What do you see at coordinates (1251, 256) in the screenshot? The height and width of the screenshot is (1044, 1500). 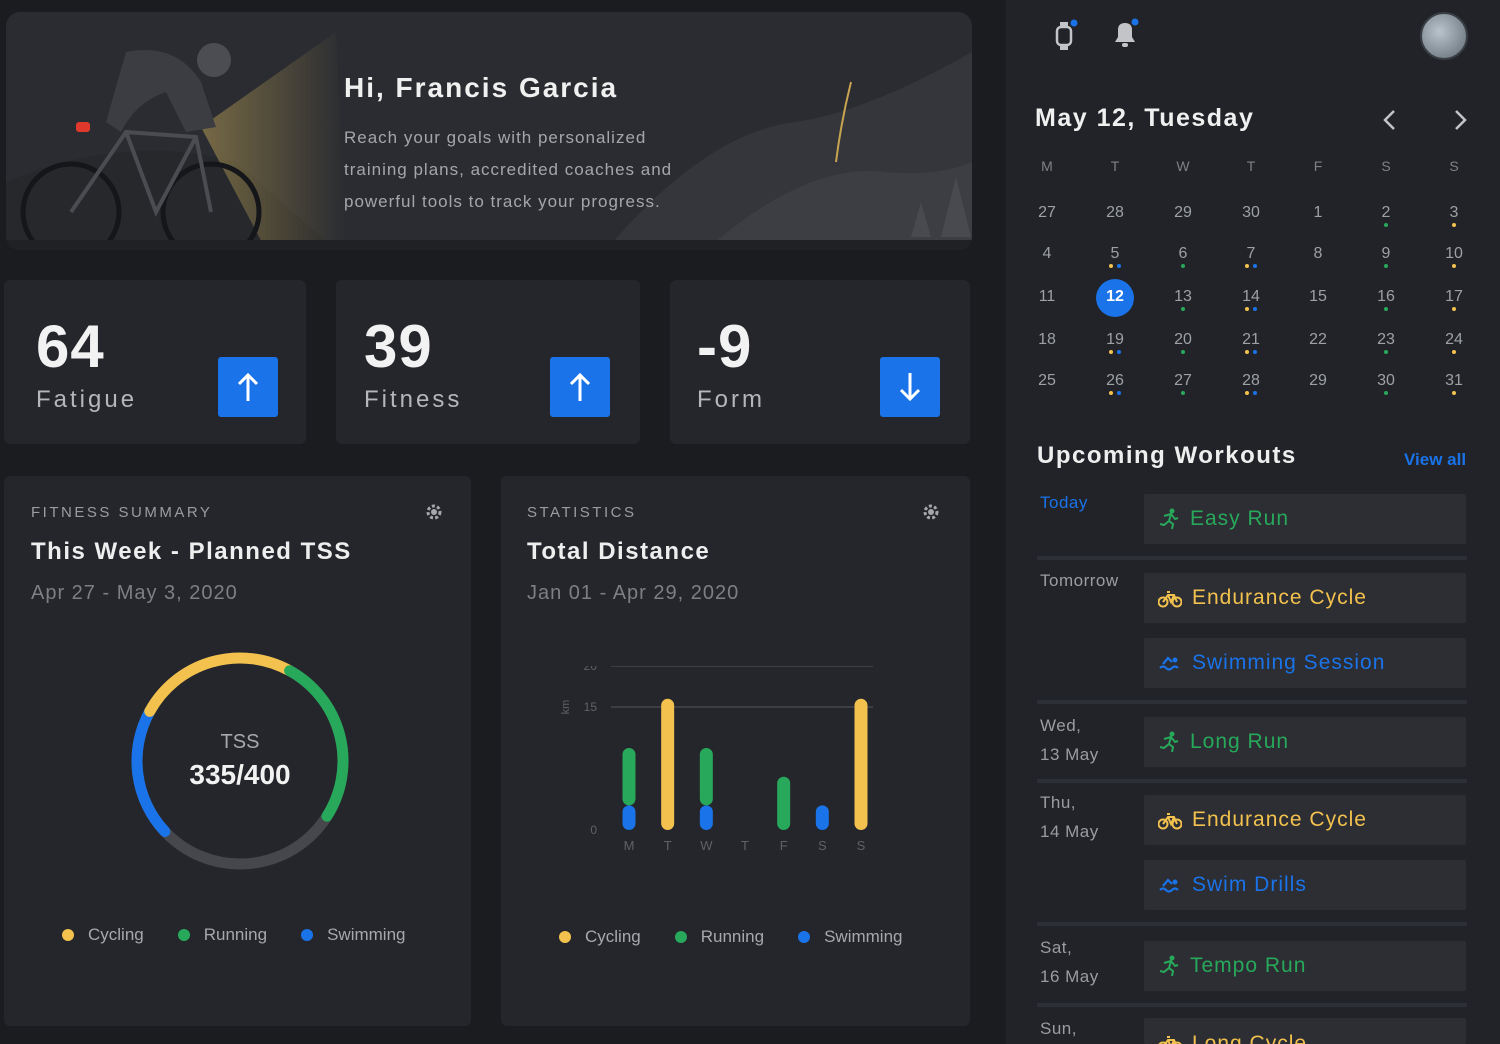 I see `calendar-day: 7` at bounding box center [1251, 256].